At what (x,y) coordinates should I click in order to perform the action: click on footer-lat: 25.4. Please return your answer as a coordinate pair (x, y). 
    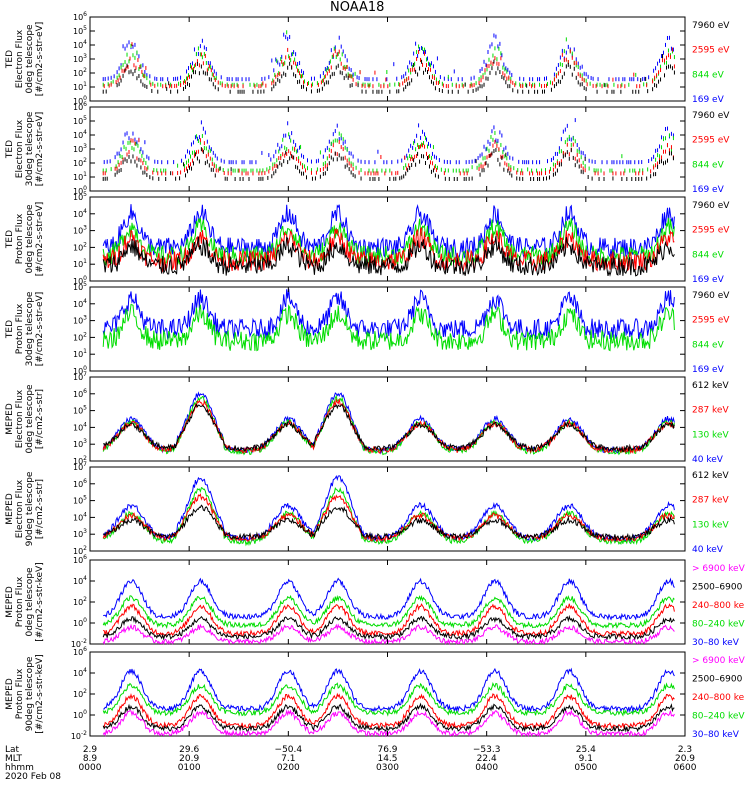
    Looking at the image, I should click on (586, 750).